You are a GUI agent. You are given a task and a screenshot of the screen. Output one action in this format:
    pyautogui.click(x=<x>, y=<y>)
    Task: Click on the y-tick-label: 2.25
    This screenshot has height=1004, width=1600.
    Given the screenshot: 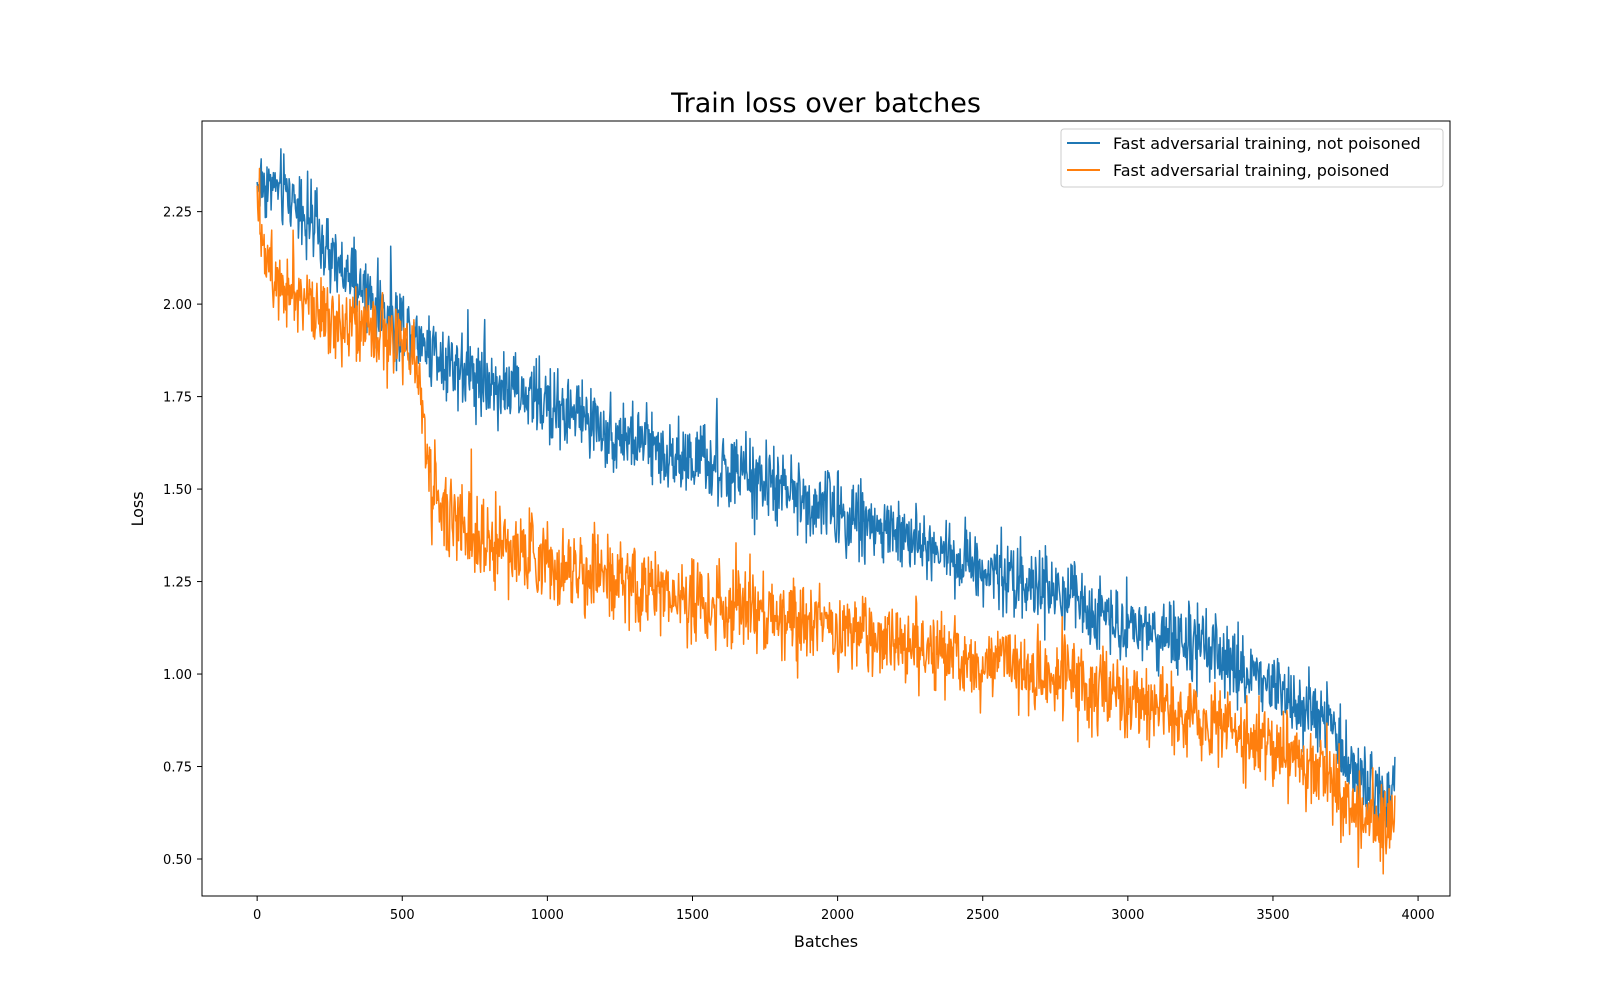 What is the action you would take?
    pyautogui.click(x=177, y=213)
    